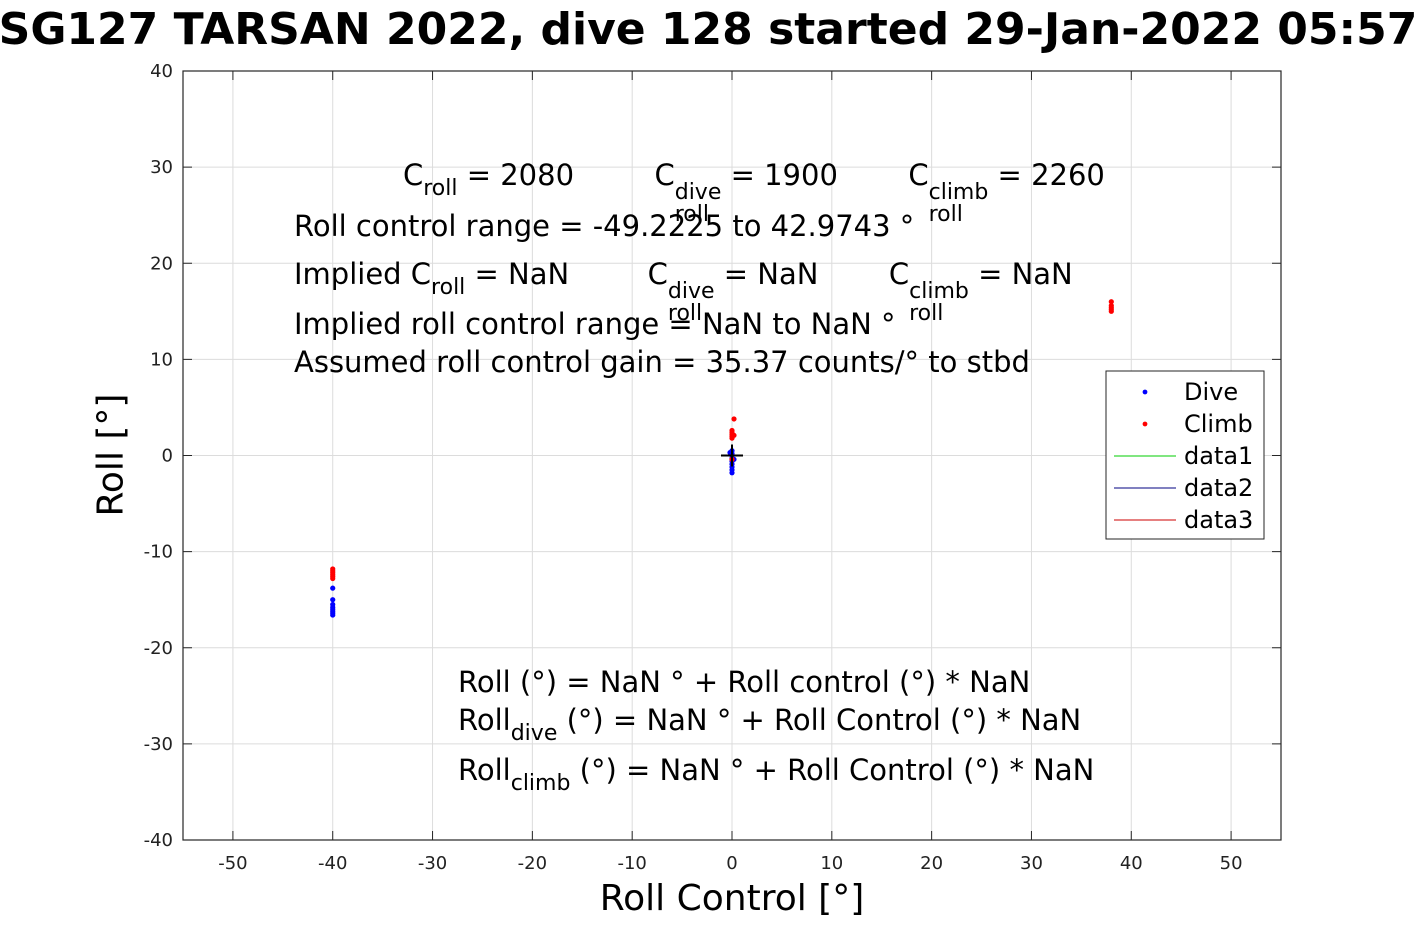 The width and height of the screenshot is (1417, 945). Describe the element at coordinates (158, 840) in the screenshot. I see `y-tick-label: -40` at that location.